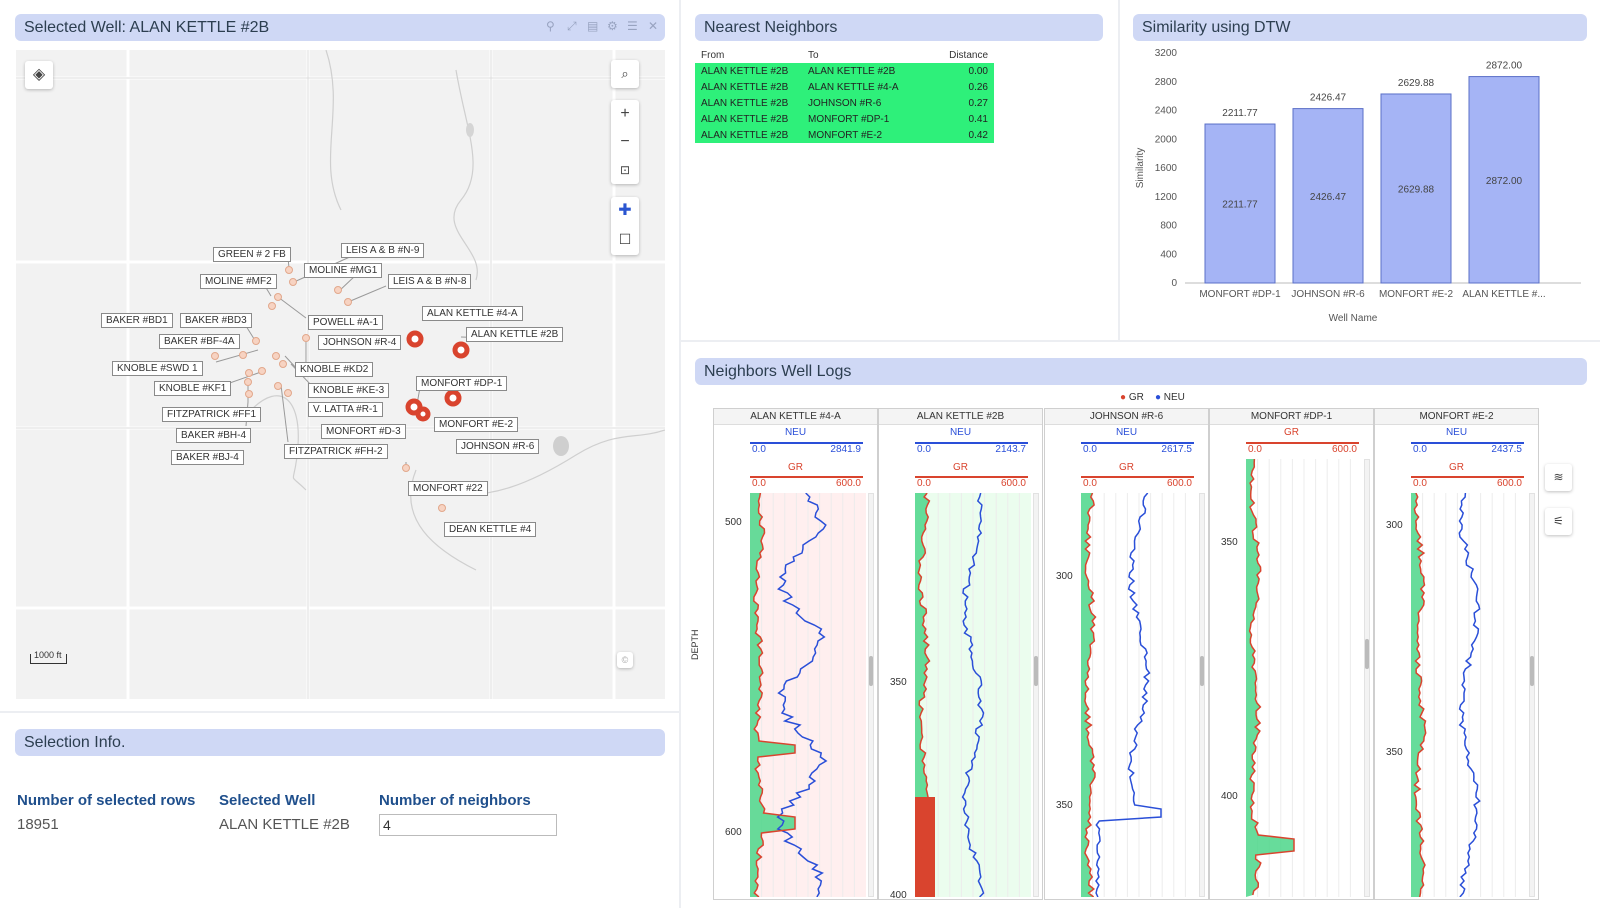 The height and width of the screenshot is (908, 1600). Describe the element at coordinates (1176, 449) in the screenshot. I see `neu-scale-max: 2617.5` at that location.